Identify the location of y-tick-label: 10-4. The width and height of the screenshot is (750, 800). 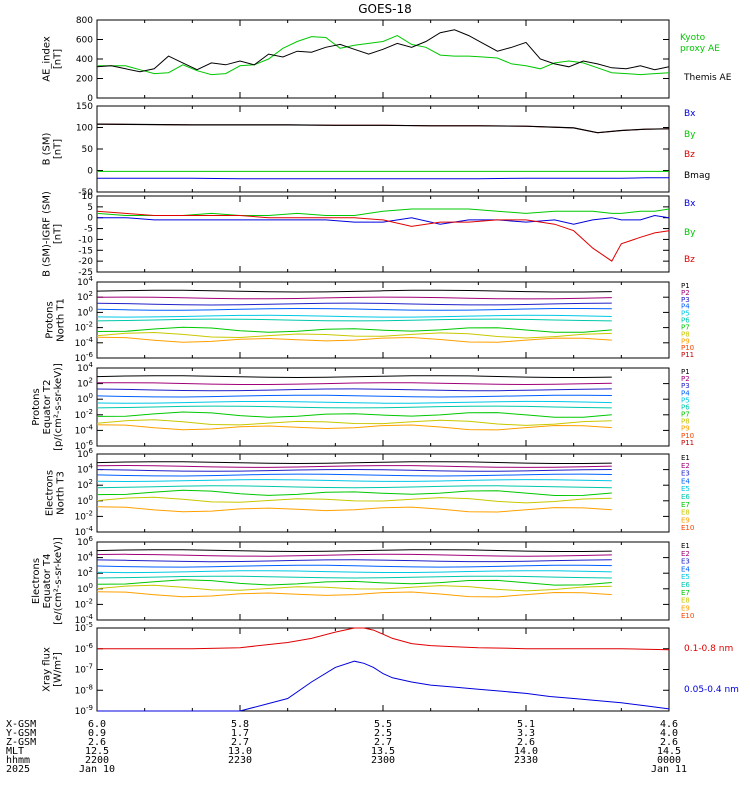
(84, 429).